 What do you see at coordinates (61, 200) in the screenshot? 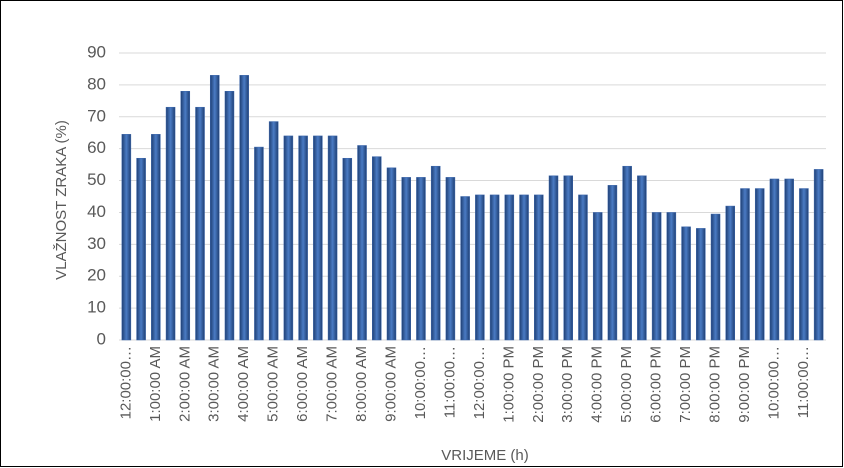
I see `y-axis-title: VLAŽNOST ZRAKA (%)` at bounding box center [61, 200].